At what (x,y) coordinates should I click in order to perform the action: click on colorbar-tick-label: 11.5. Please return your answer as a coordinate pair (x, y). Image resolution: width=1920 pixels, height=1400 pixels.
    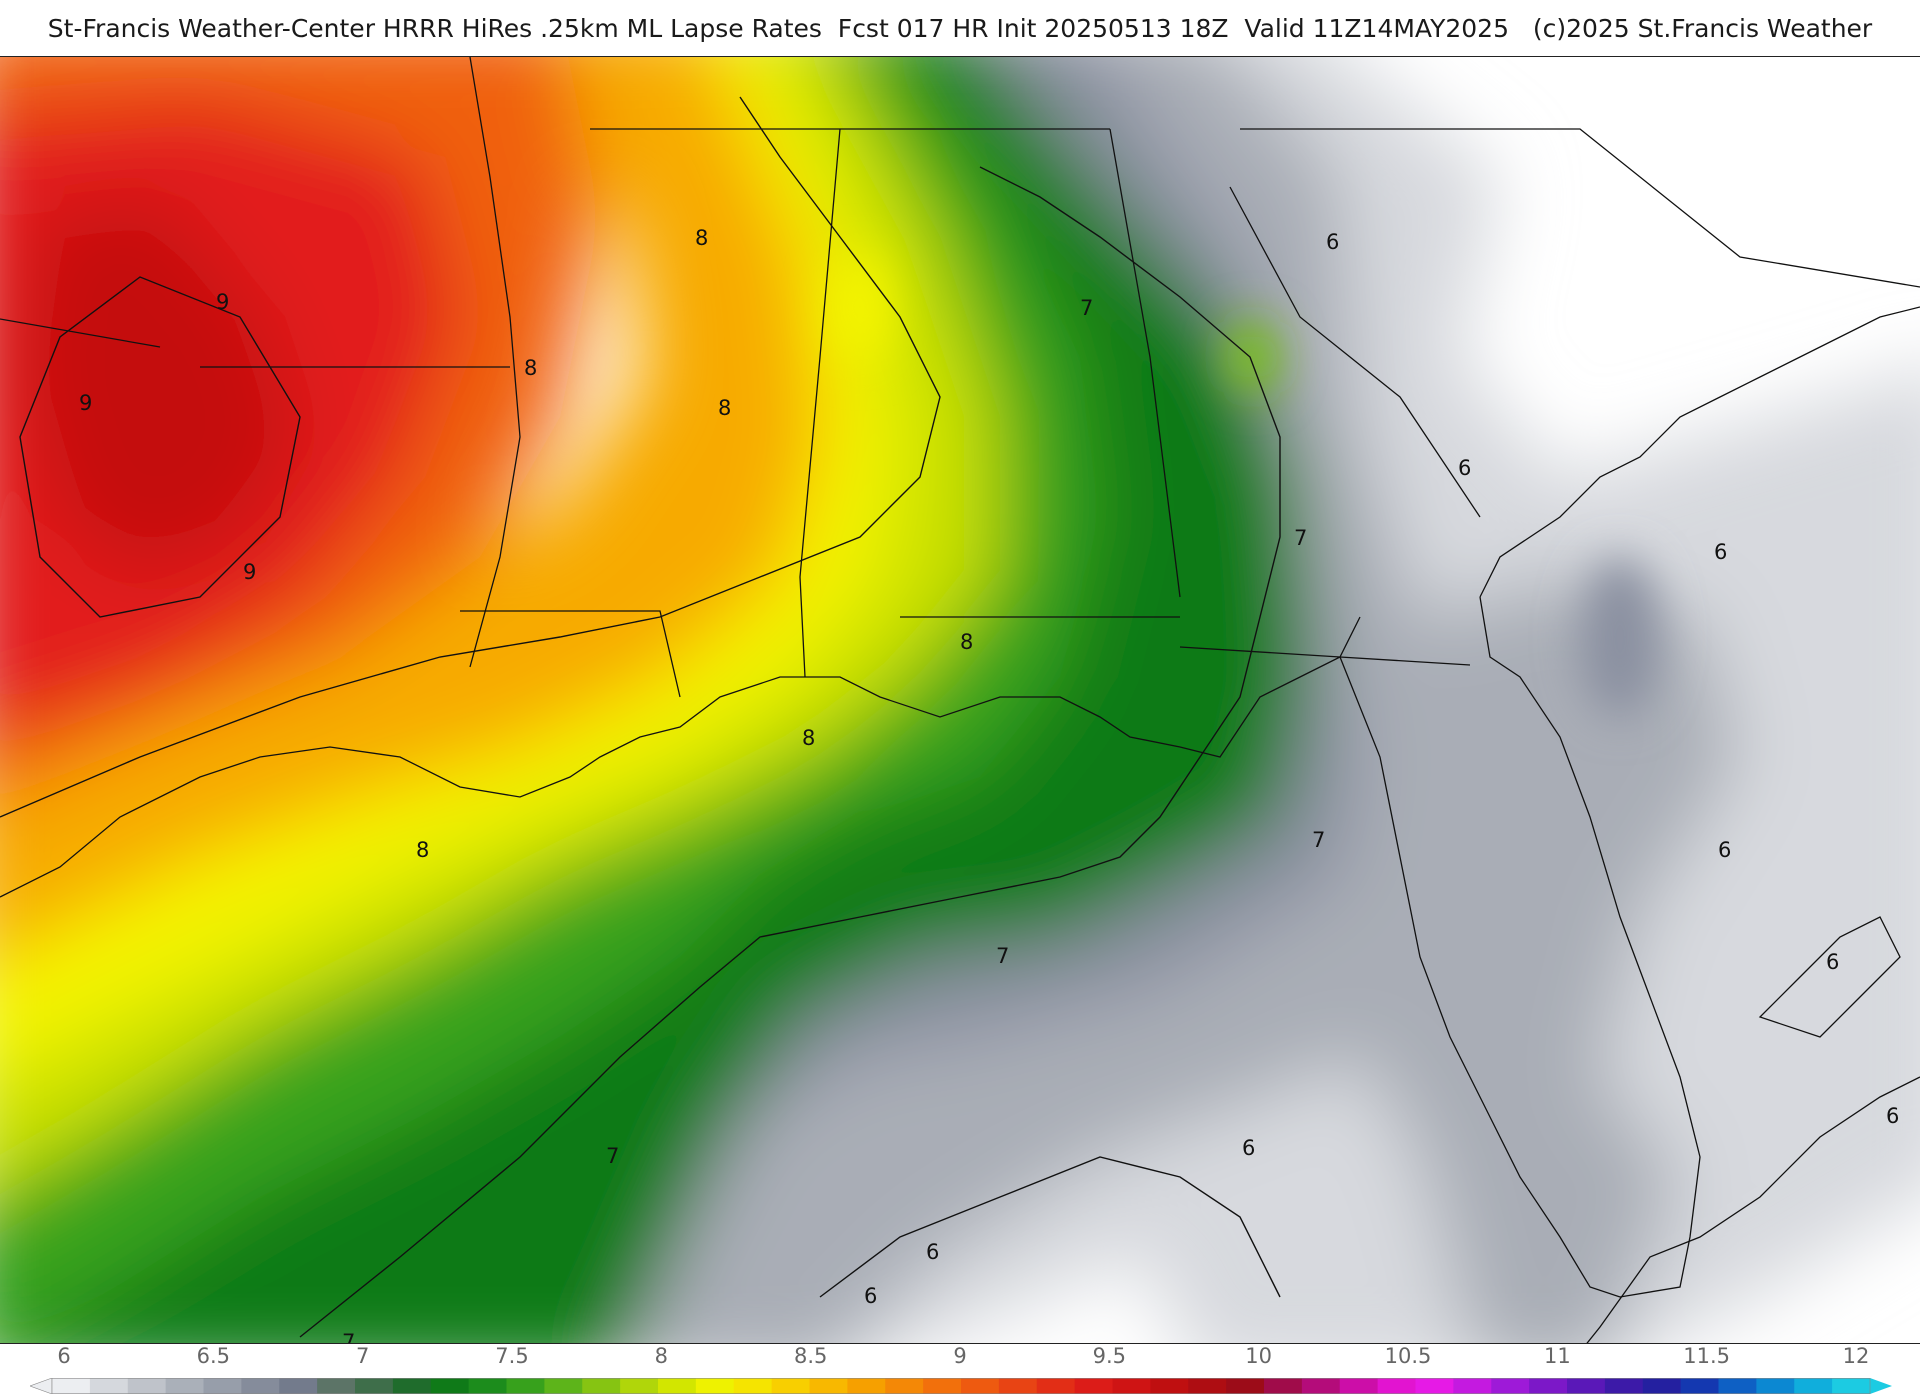
    Looking at the image, I should click on (1707, 1356).